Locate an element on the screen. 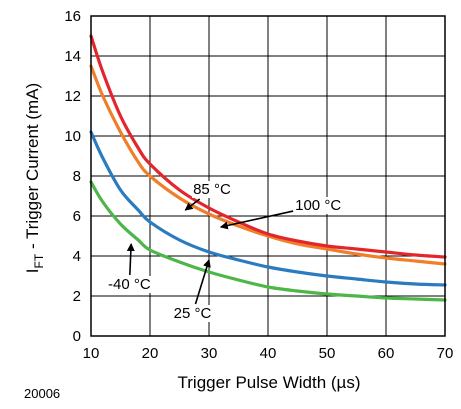 This screenshot has height=409, width=461. y-tick-label: 6 is located at coordinates (77, 216).